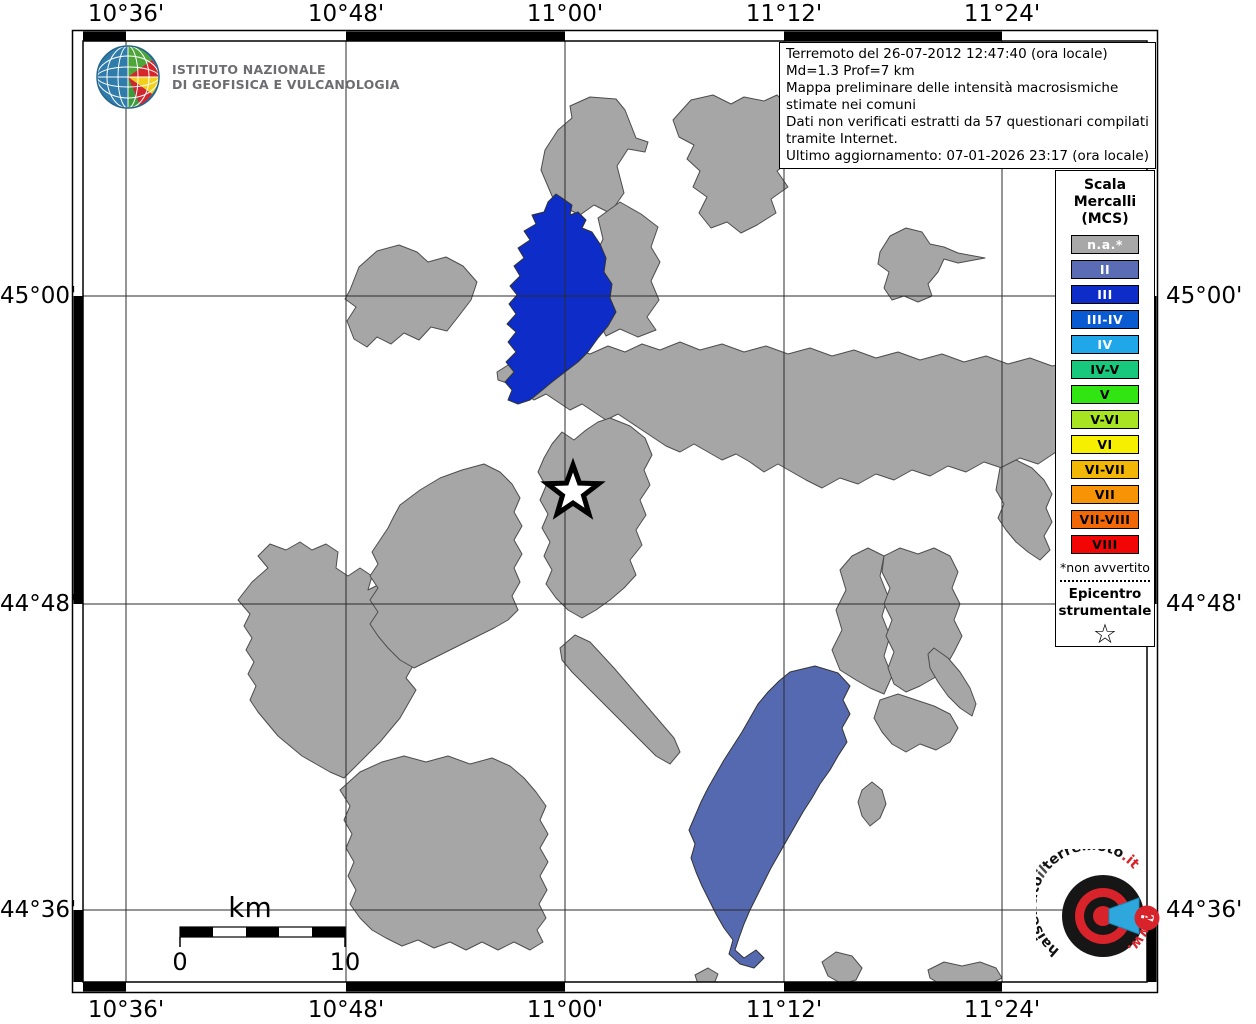 This screenshot has height=1024, width=1256. What do you see at coordinates (573, 488) in the screenshot?
I see `epicenter-star` at bounding box center [573, 488].